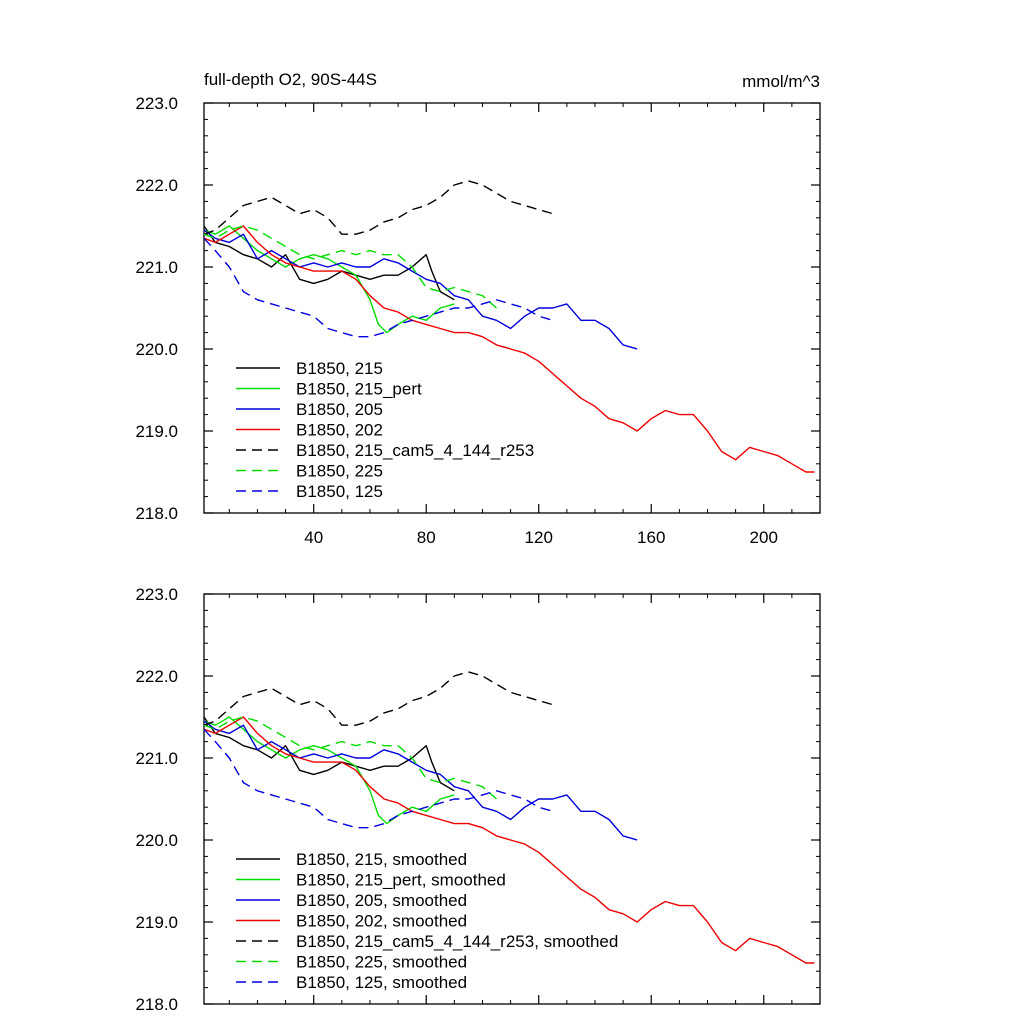  I want to click on legend-label: B1850, 215_cam5_4_144_r253, so click(415, 450).